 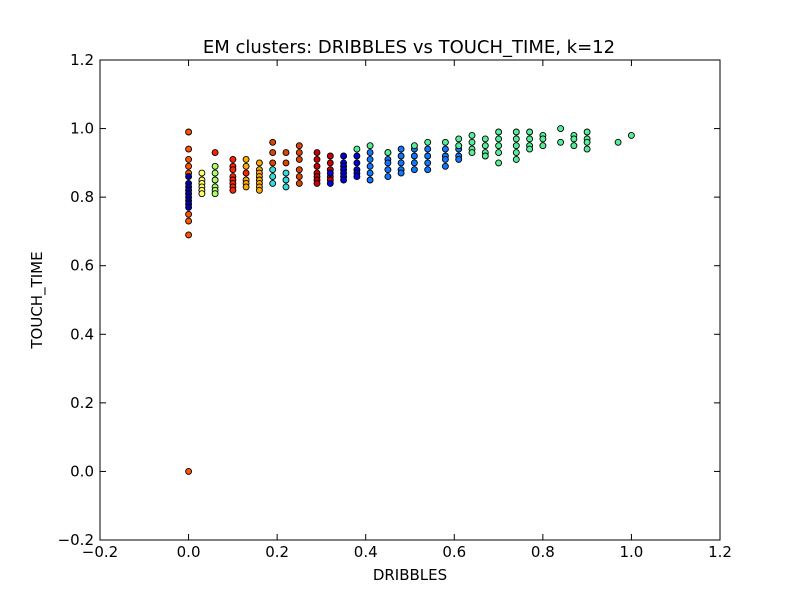 I want to click on y-tick-label: 0.0, so click(x=82, y=471).